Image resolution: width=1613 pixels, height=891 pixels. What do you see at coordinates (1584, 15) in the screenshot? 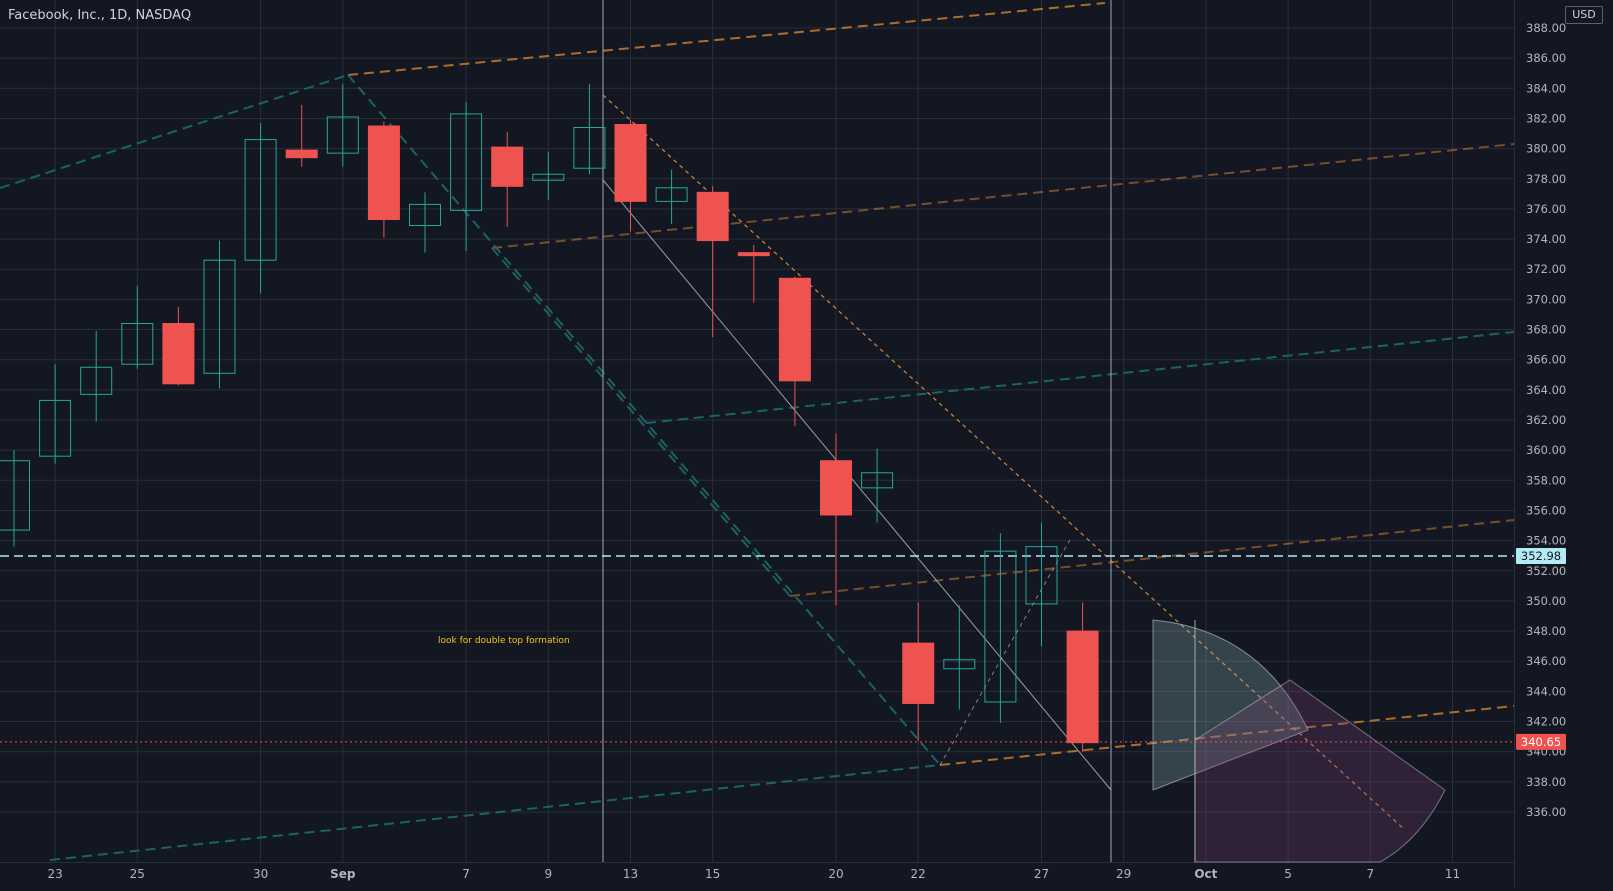
I see `currency-badge: USD` at bounding box center [1584, 15].